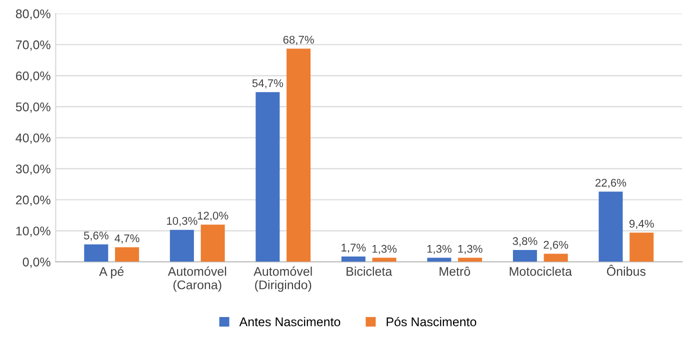 The width and height of the screenshot is (696, 340). Describe the element at coordinates (283, 279) in the screenshot. I see `x-tick-label: Automóvel (Dirigindo)` at that location.